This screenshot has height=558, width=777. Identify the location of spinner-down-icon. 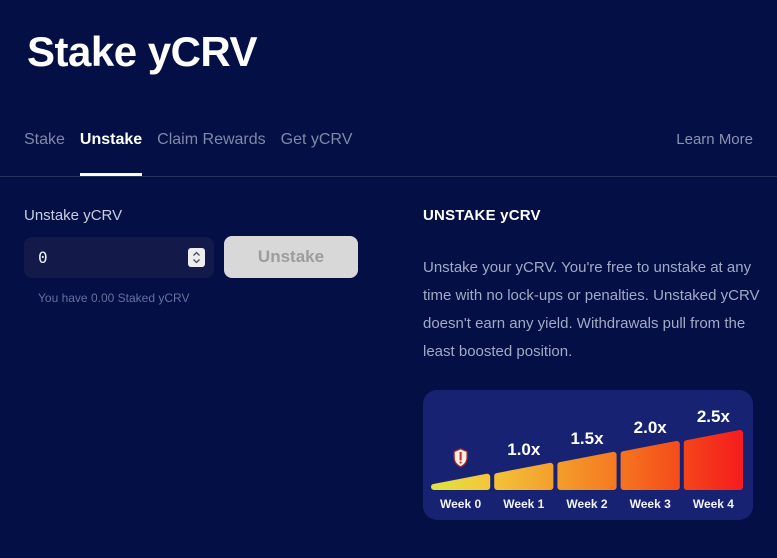
(196, 261).